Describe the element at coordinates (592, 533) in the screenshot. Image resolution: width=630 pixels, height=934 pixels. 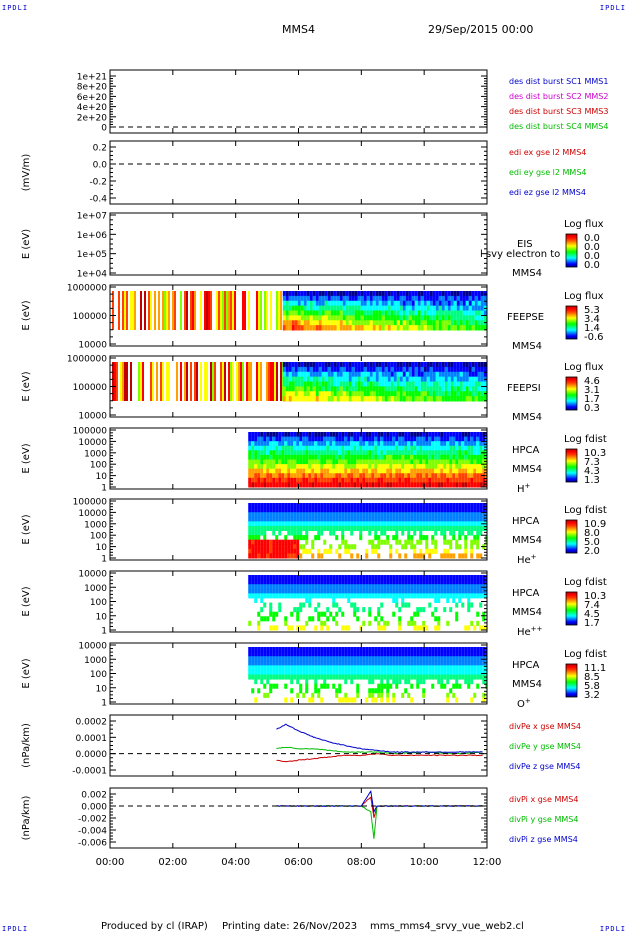
I see `colorbar-tick-label: 8.0` at that location.